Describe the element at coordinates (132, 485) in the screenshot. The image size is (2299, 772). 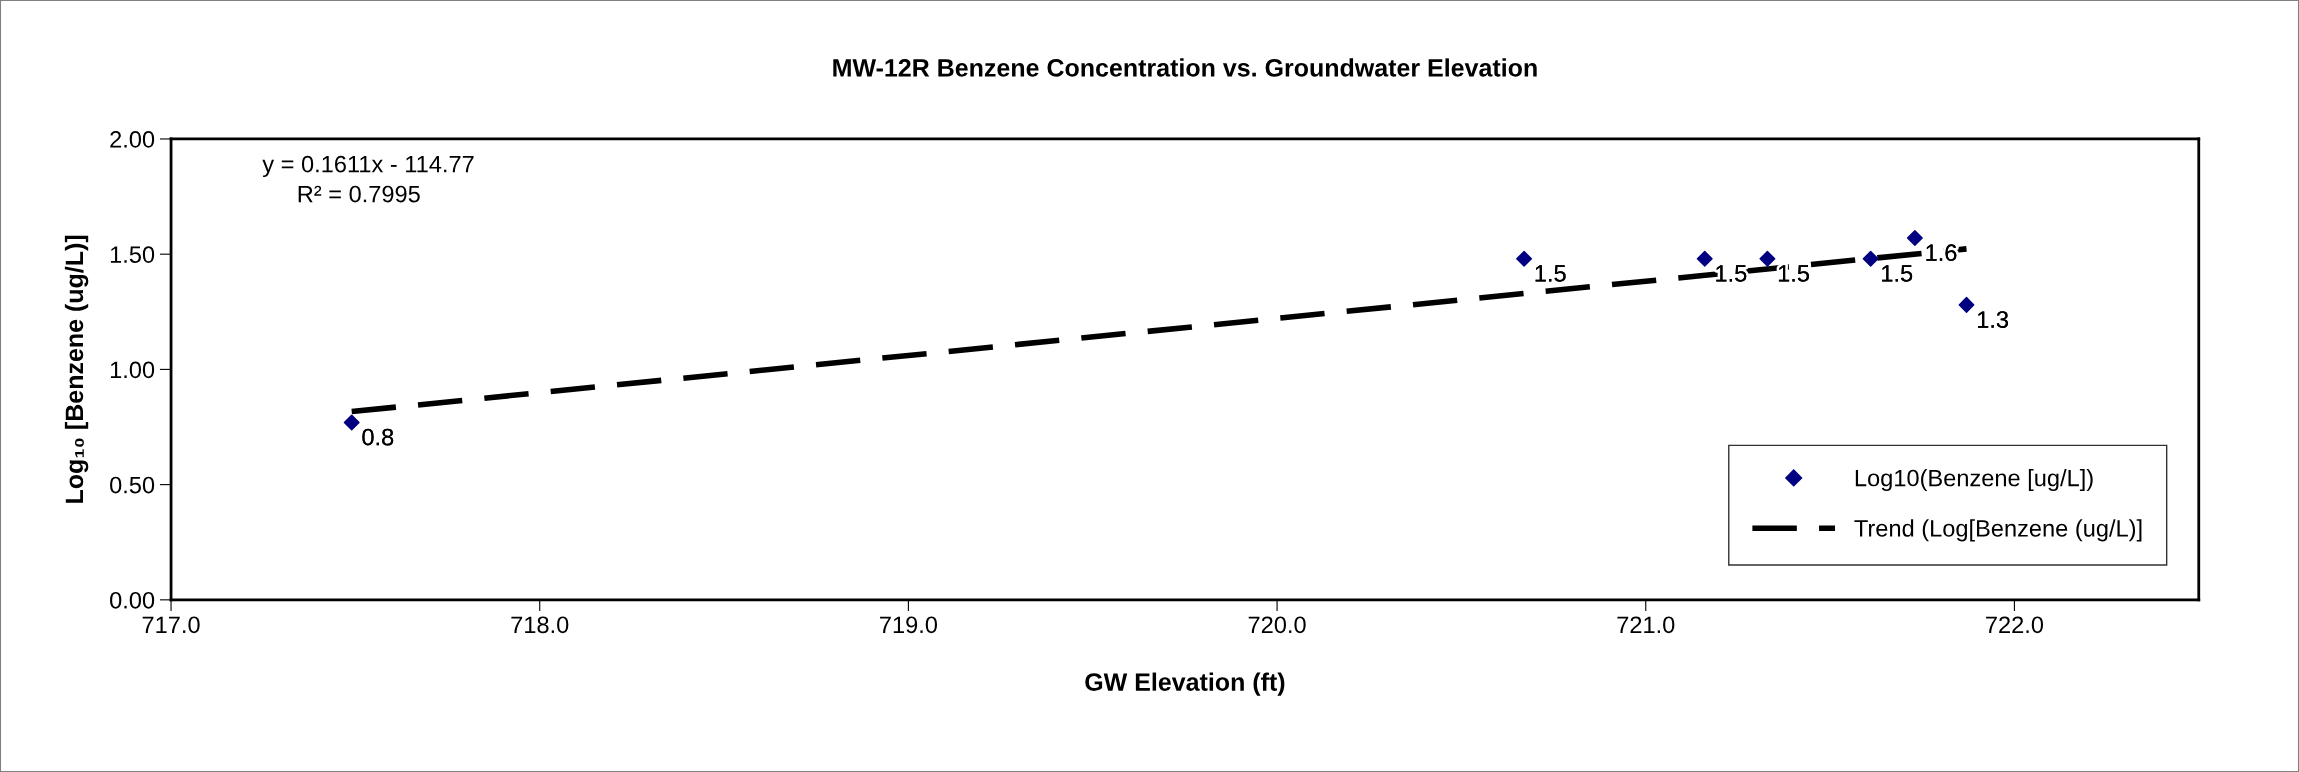
I see `y-tick-label: 0.50` at that location.